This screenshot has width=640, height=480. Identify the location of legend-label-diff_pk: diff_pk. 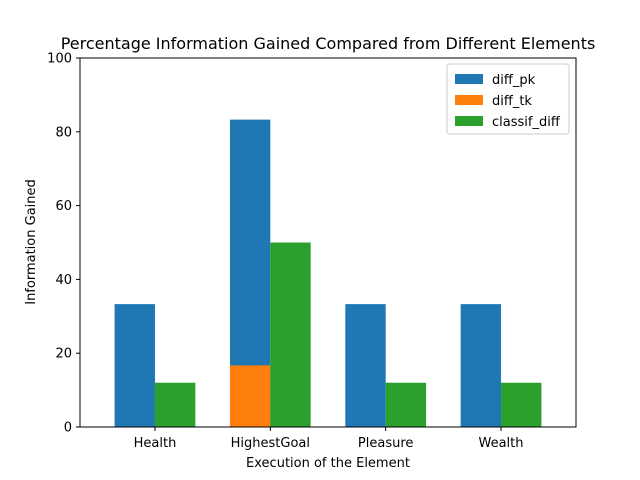
(514, 80).